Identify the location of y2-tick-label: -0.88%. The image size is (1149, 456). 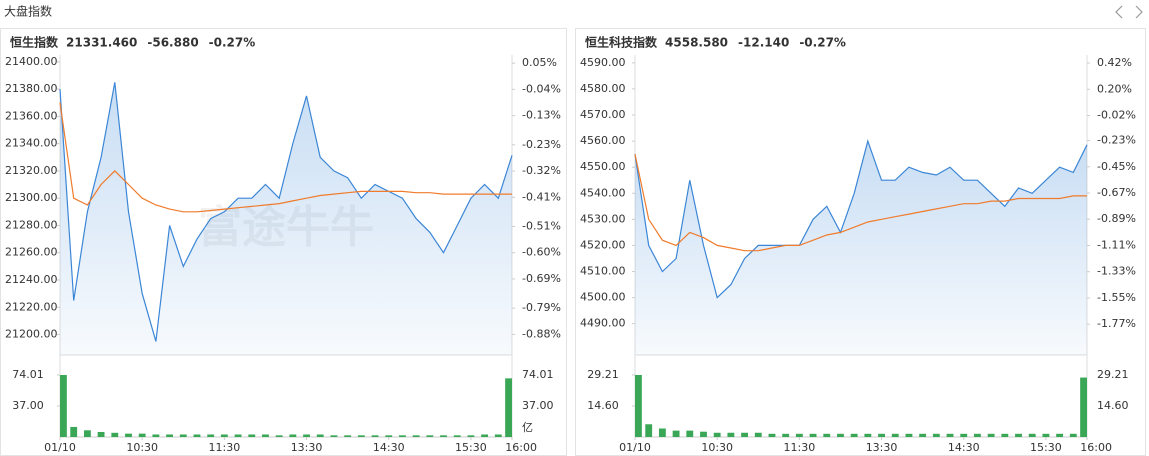
(541, 333).